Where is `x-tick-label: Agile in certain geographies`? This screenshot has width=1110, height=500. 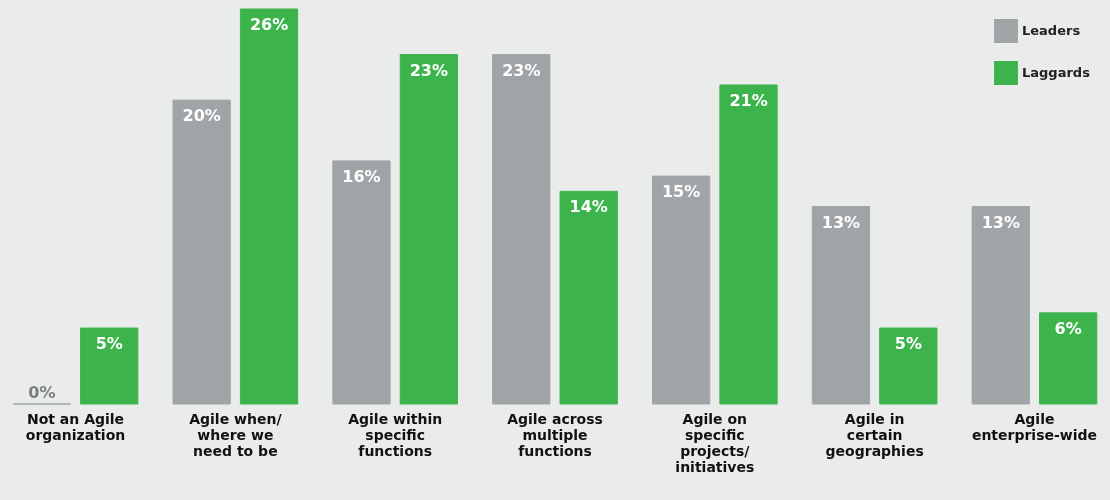
x-tick-label: Agile in certain geographies is located at coordinates (874, 434).